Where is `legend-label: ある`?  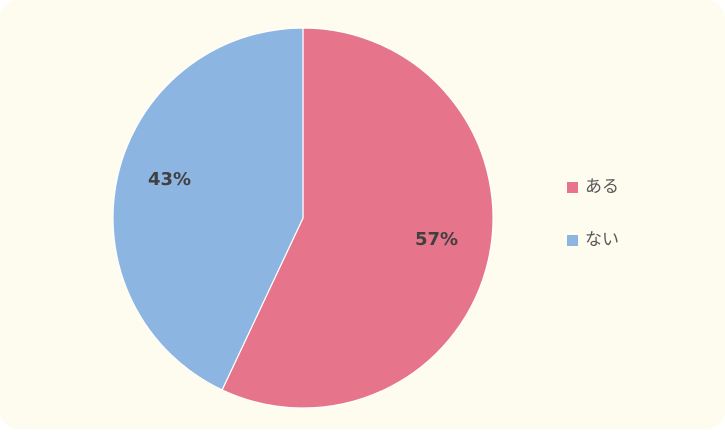 legend-label: ある is located at coordinates (602, 187).